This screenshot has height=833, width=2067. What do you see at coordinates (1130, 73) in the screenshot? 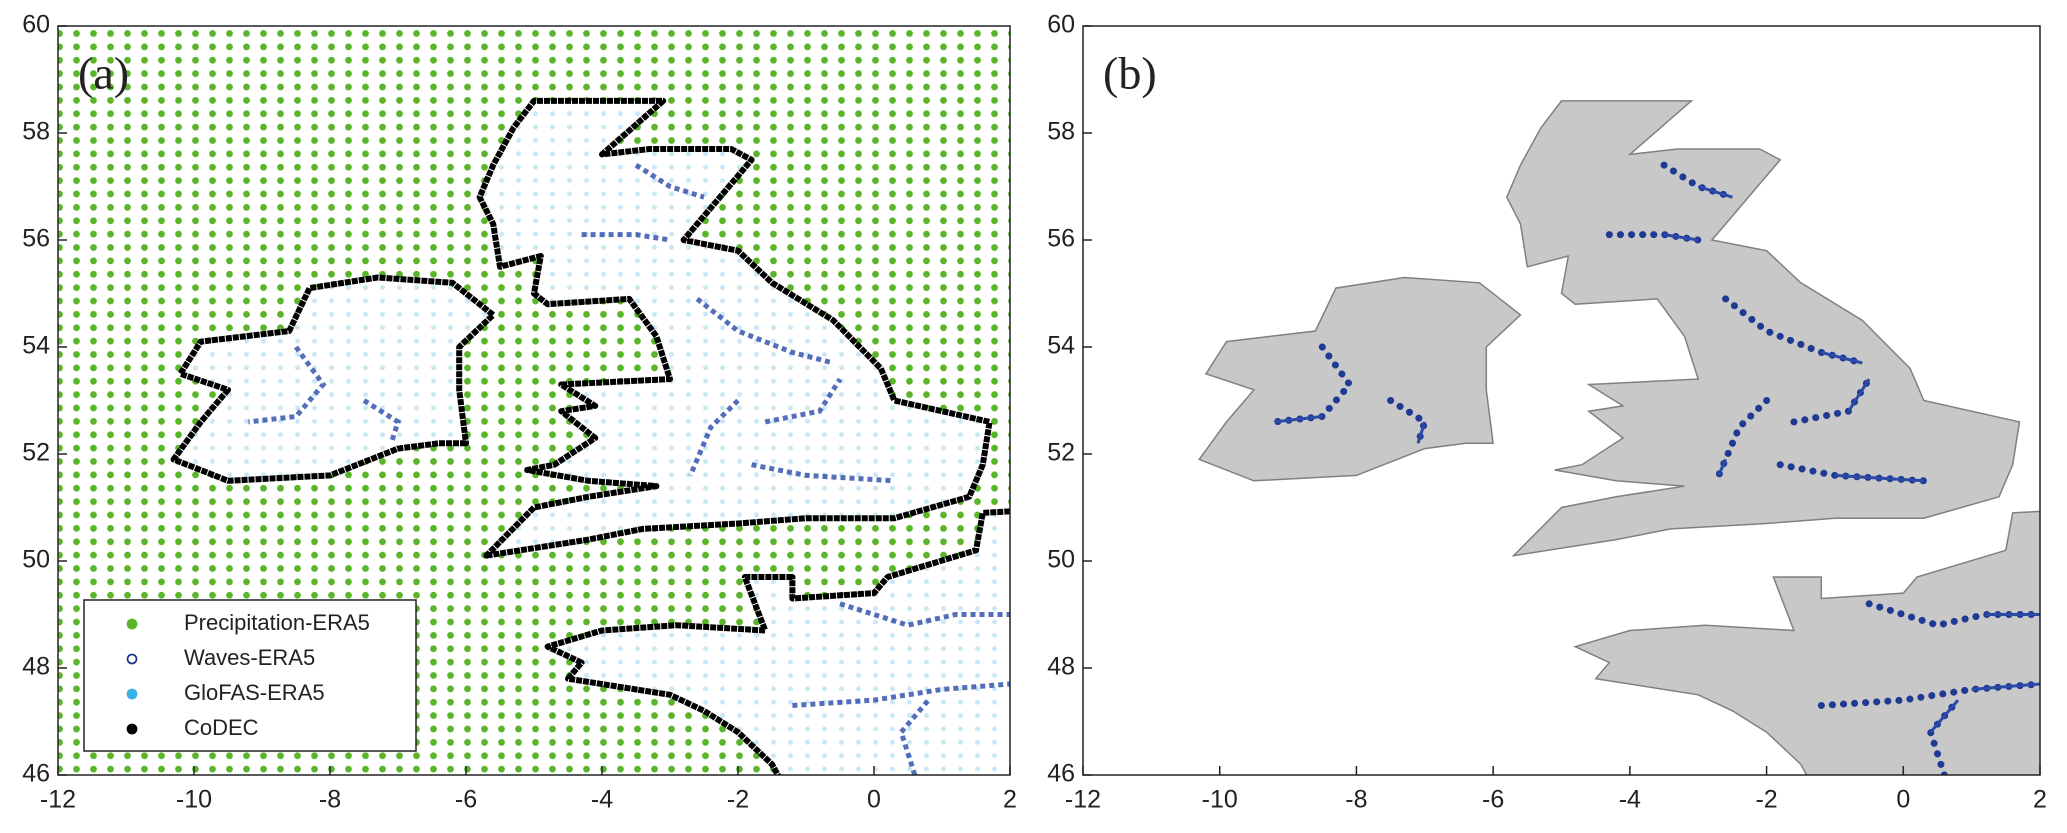
I see `panel-label: (b)` at bounding box center [1130, 73].